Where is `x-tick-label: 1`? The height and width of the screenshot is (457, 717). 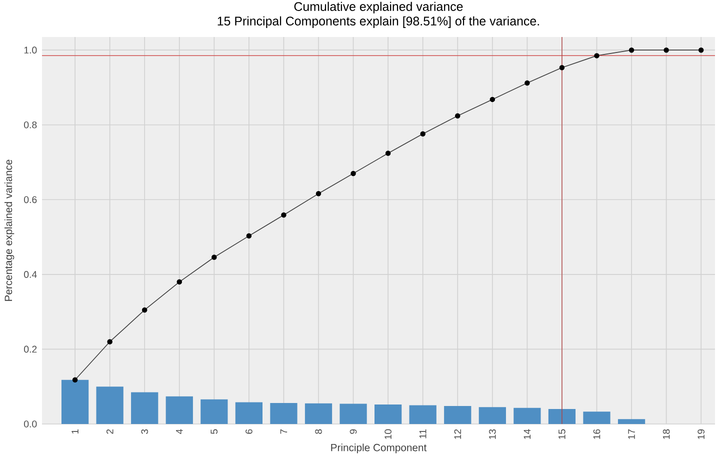
x-tick-label: 1 is located at coordinates (75, 431).